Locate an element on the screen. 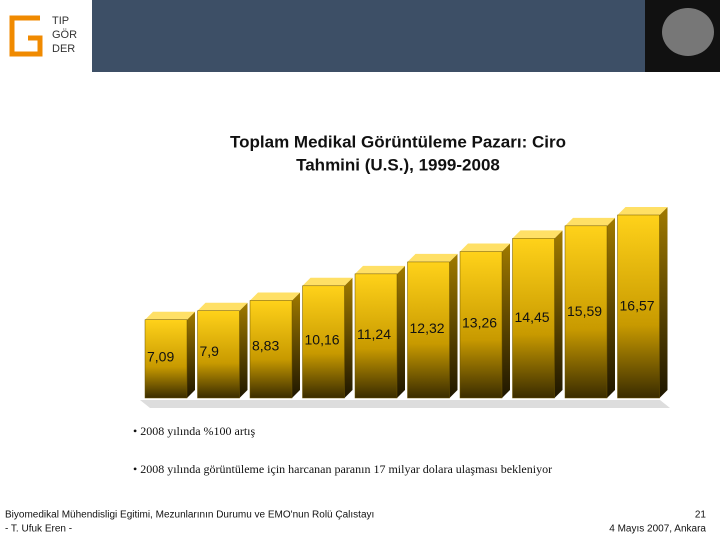  logo-mark is located at coordinates (26, 36).